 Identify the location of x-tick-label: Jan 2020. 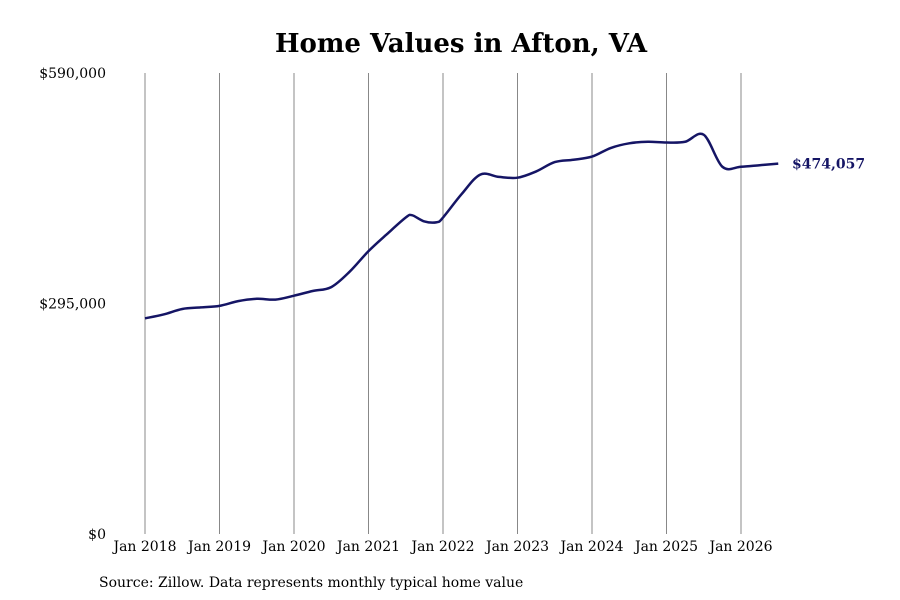
(292, 547).